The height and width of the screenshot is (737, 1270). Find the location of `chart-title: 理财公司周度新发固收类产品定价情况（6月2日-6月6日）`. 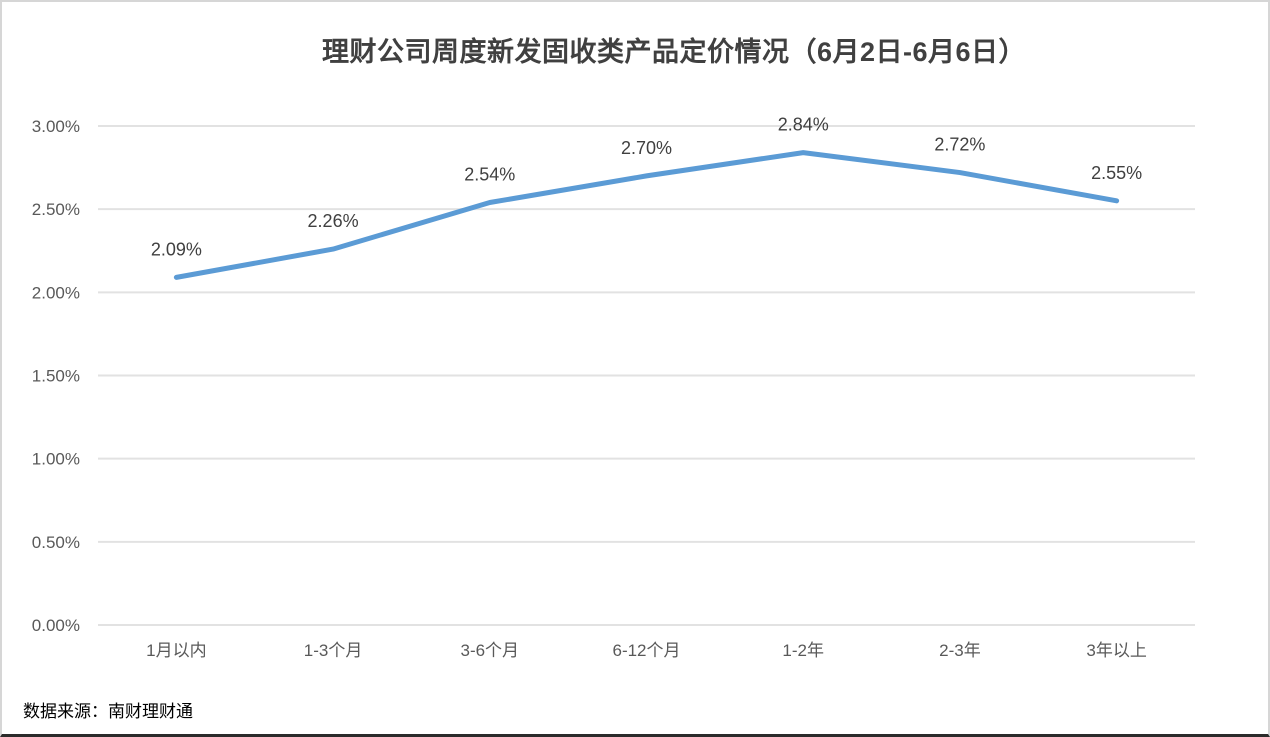

chart-title: 理财公司周度新发固收类产品定价情况（6月2日-6月6日） is located at coordinates (674, 52).